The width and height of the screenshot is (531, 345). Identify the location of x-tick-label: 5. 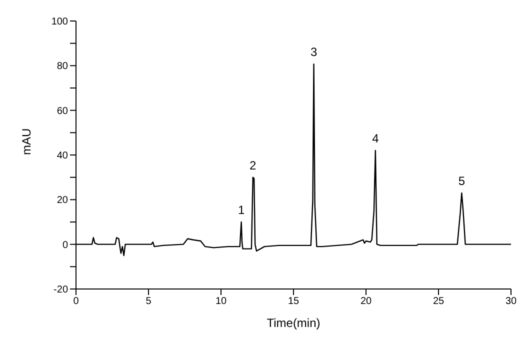
(149, 302).